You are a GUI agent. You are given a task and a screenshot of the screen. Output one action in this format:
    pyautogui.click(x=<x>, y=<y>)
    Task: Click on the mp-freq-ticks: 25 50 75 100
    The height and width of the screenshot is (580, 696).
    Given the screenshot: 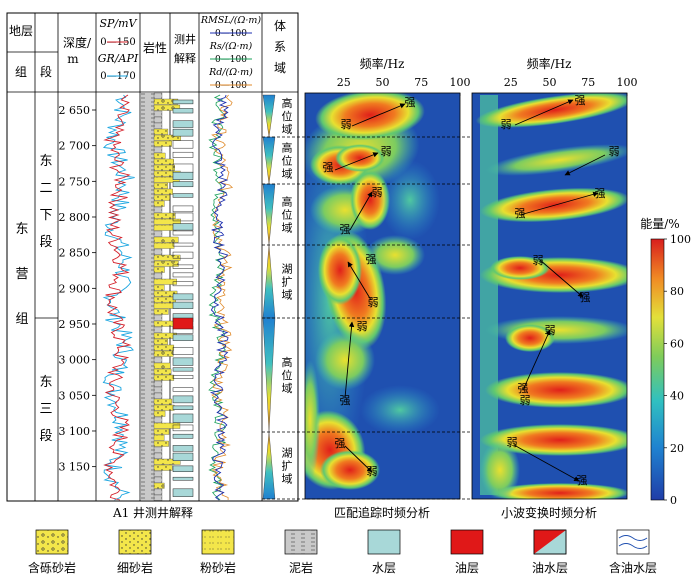 What is the action you would take?
    pyautogui.click(x=404, y=86)
    